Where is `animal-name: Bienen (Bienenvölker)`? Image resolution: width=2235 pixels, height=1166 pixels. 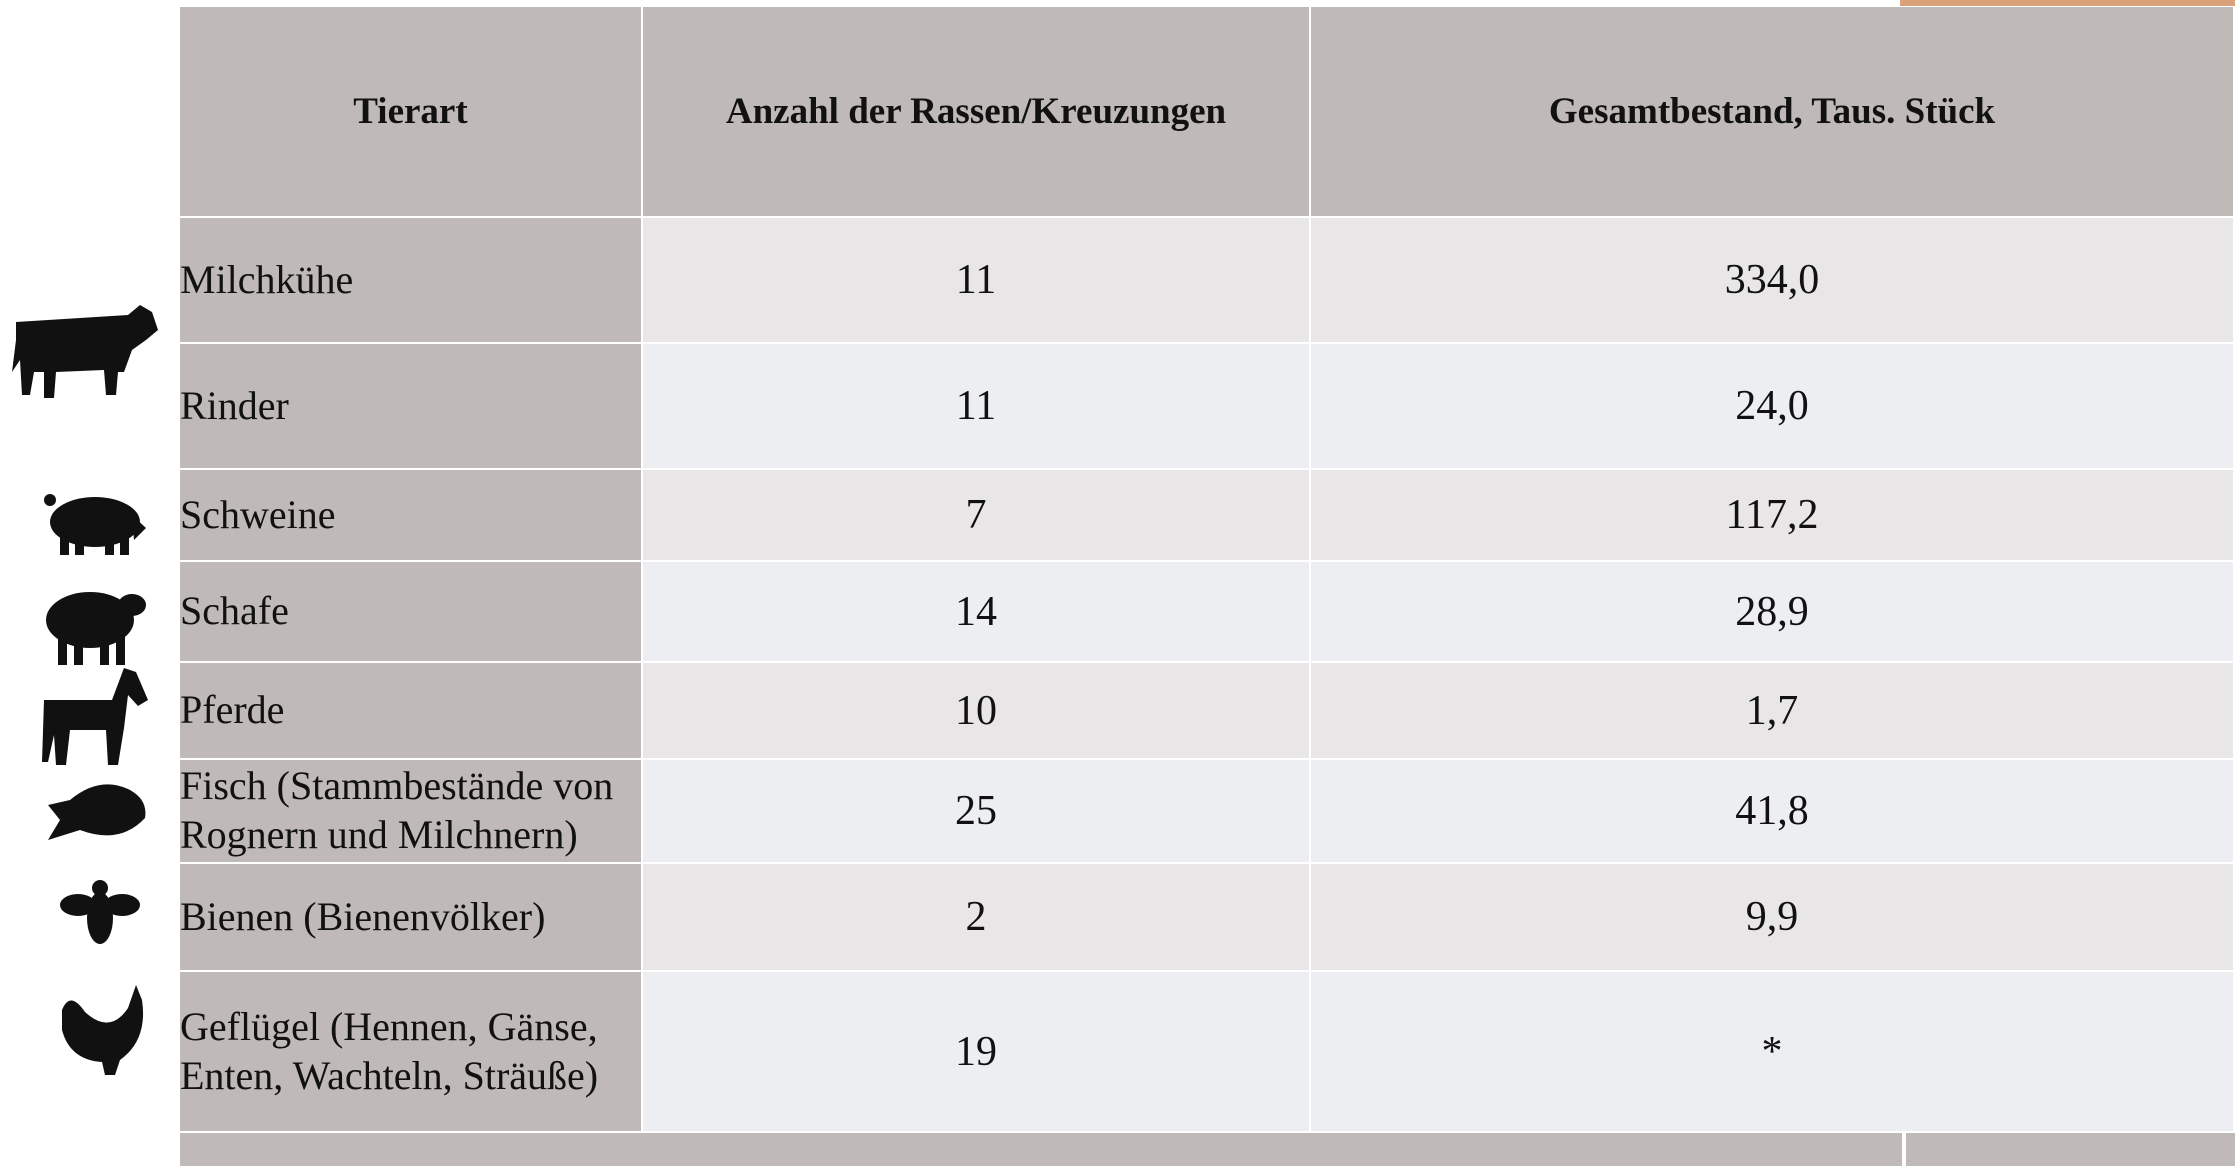
animal-name: Bienen (Bienenvölker) is located at coordinates (411, 918).